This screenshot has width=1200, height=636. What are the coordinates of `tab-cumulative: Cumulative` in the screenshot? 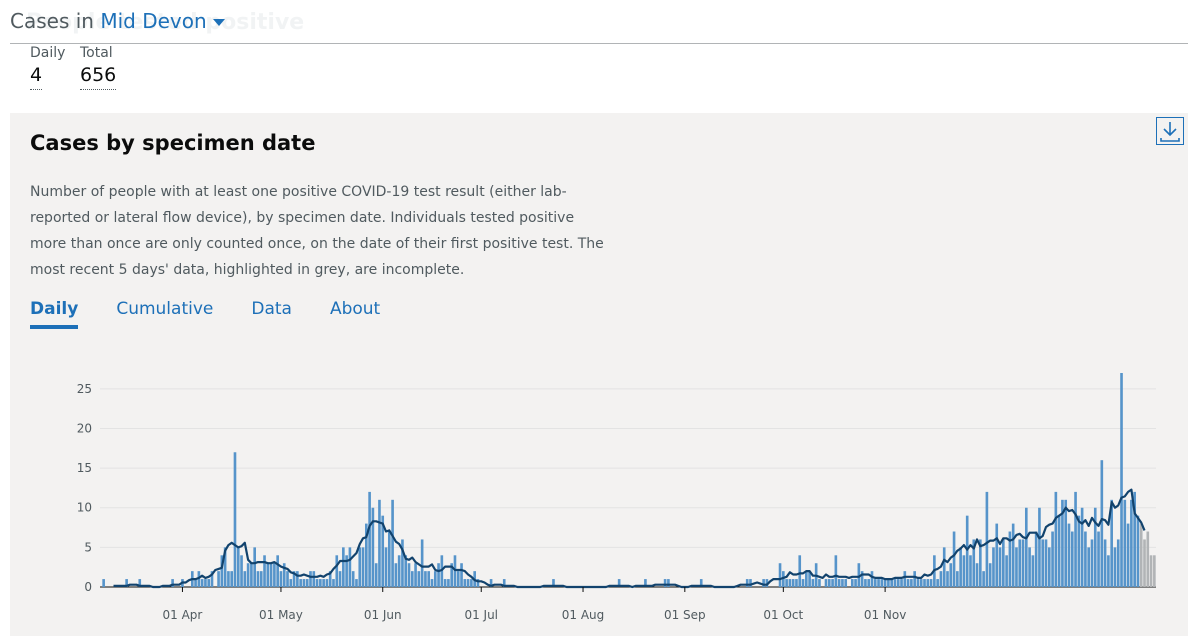 It's located at (165, 309).